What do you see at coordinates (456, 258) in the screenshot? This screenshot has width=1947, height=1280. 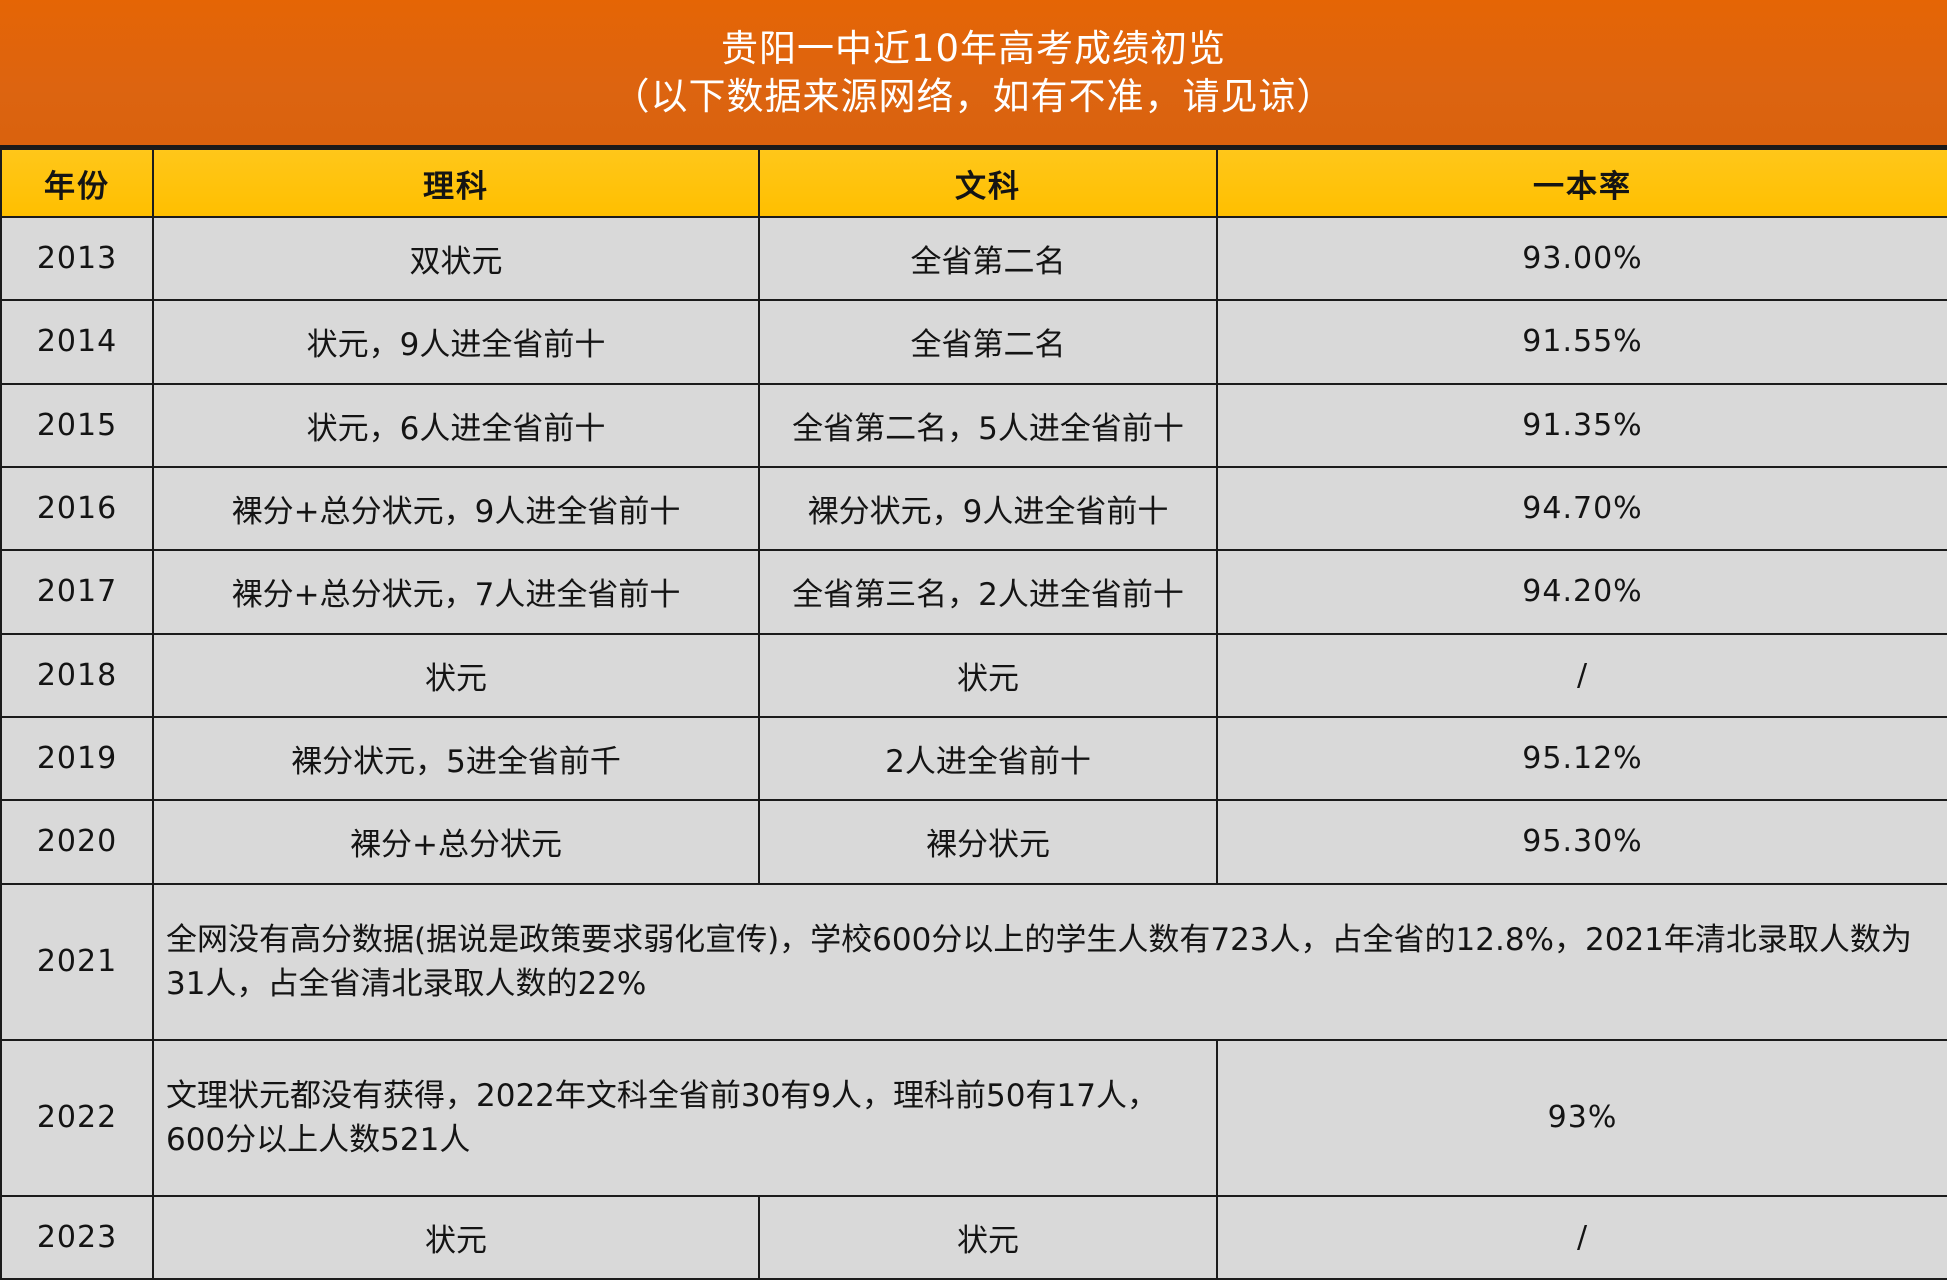 I see `cell-science: 双状元` at bounding box center [456, 258].